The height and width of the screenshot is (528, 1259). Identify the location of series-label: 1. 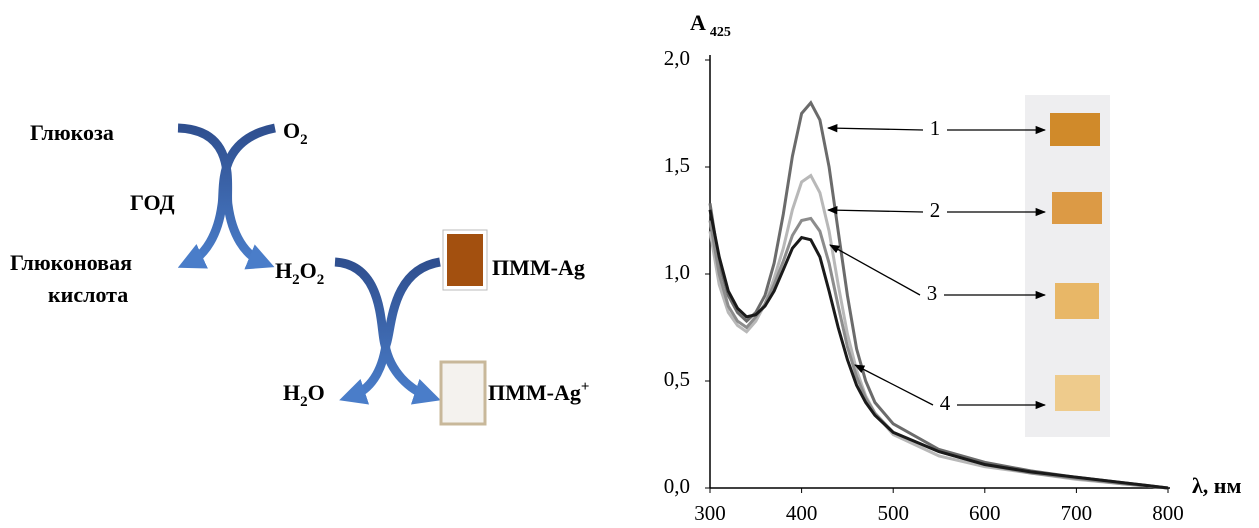
(935, 128).